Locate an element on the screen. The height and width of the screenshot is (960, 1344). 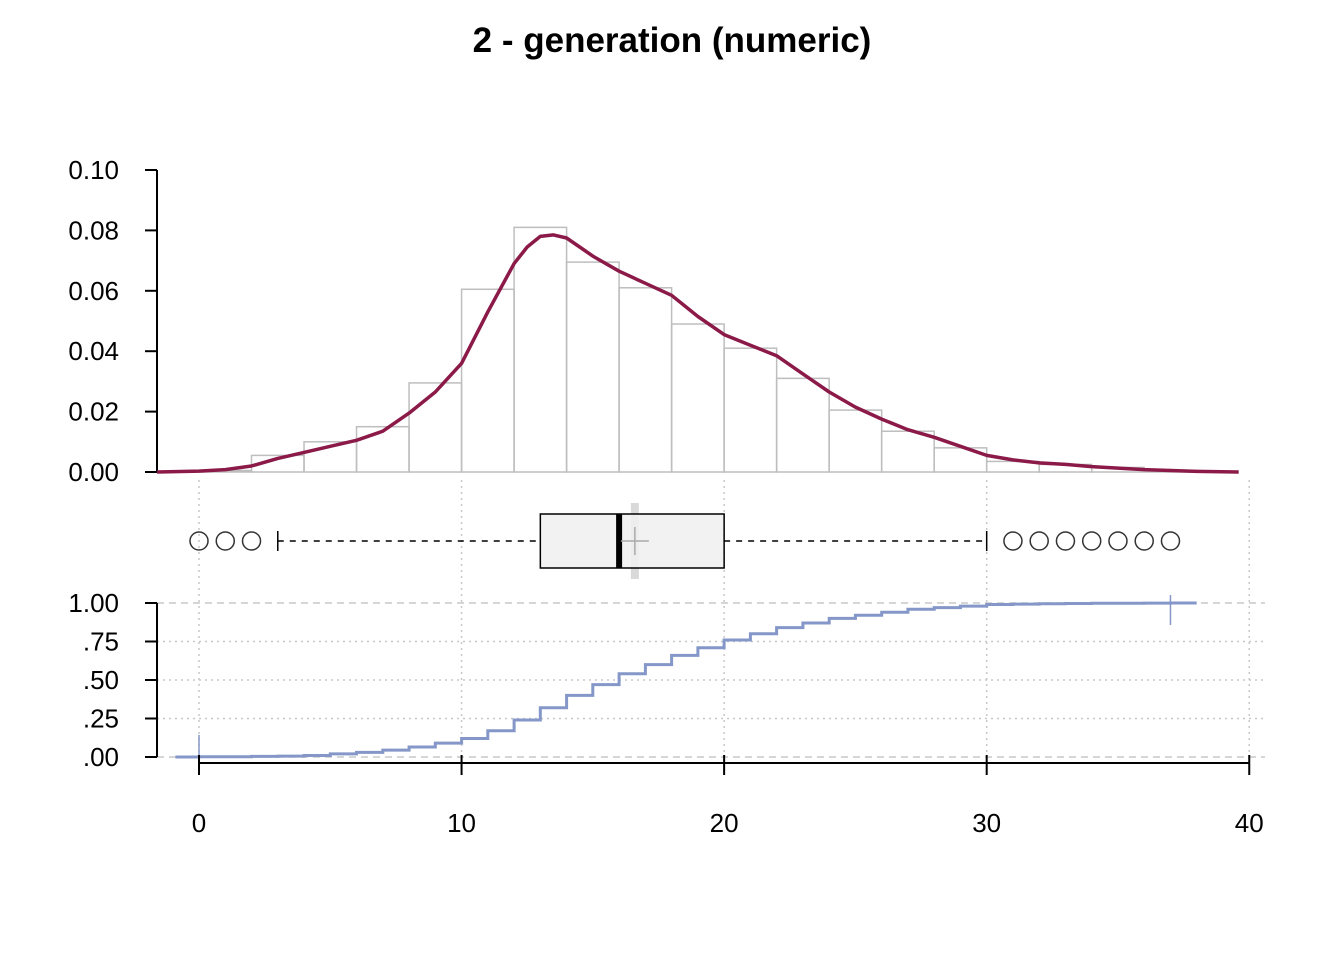
ecdf-y-tick-label: .25 is located at coordinates (101, 719).